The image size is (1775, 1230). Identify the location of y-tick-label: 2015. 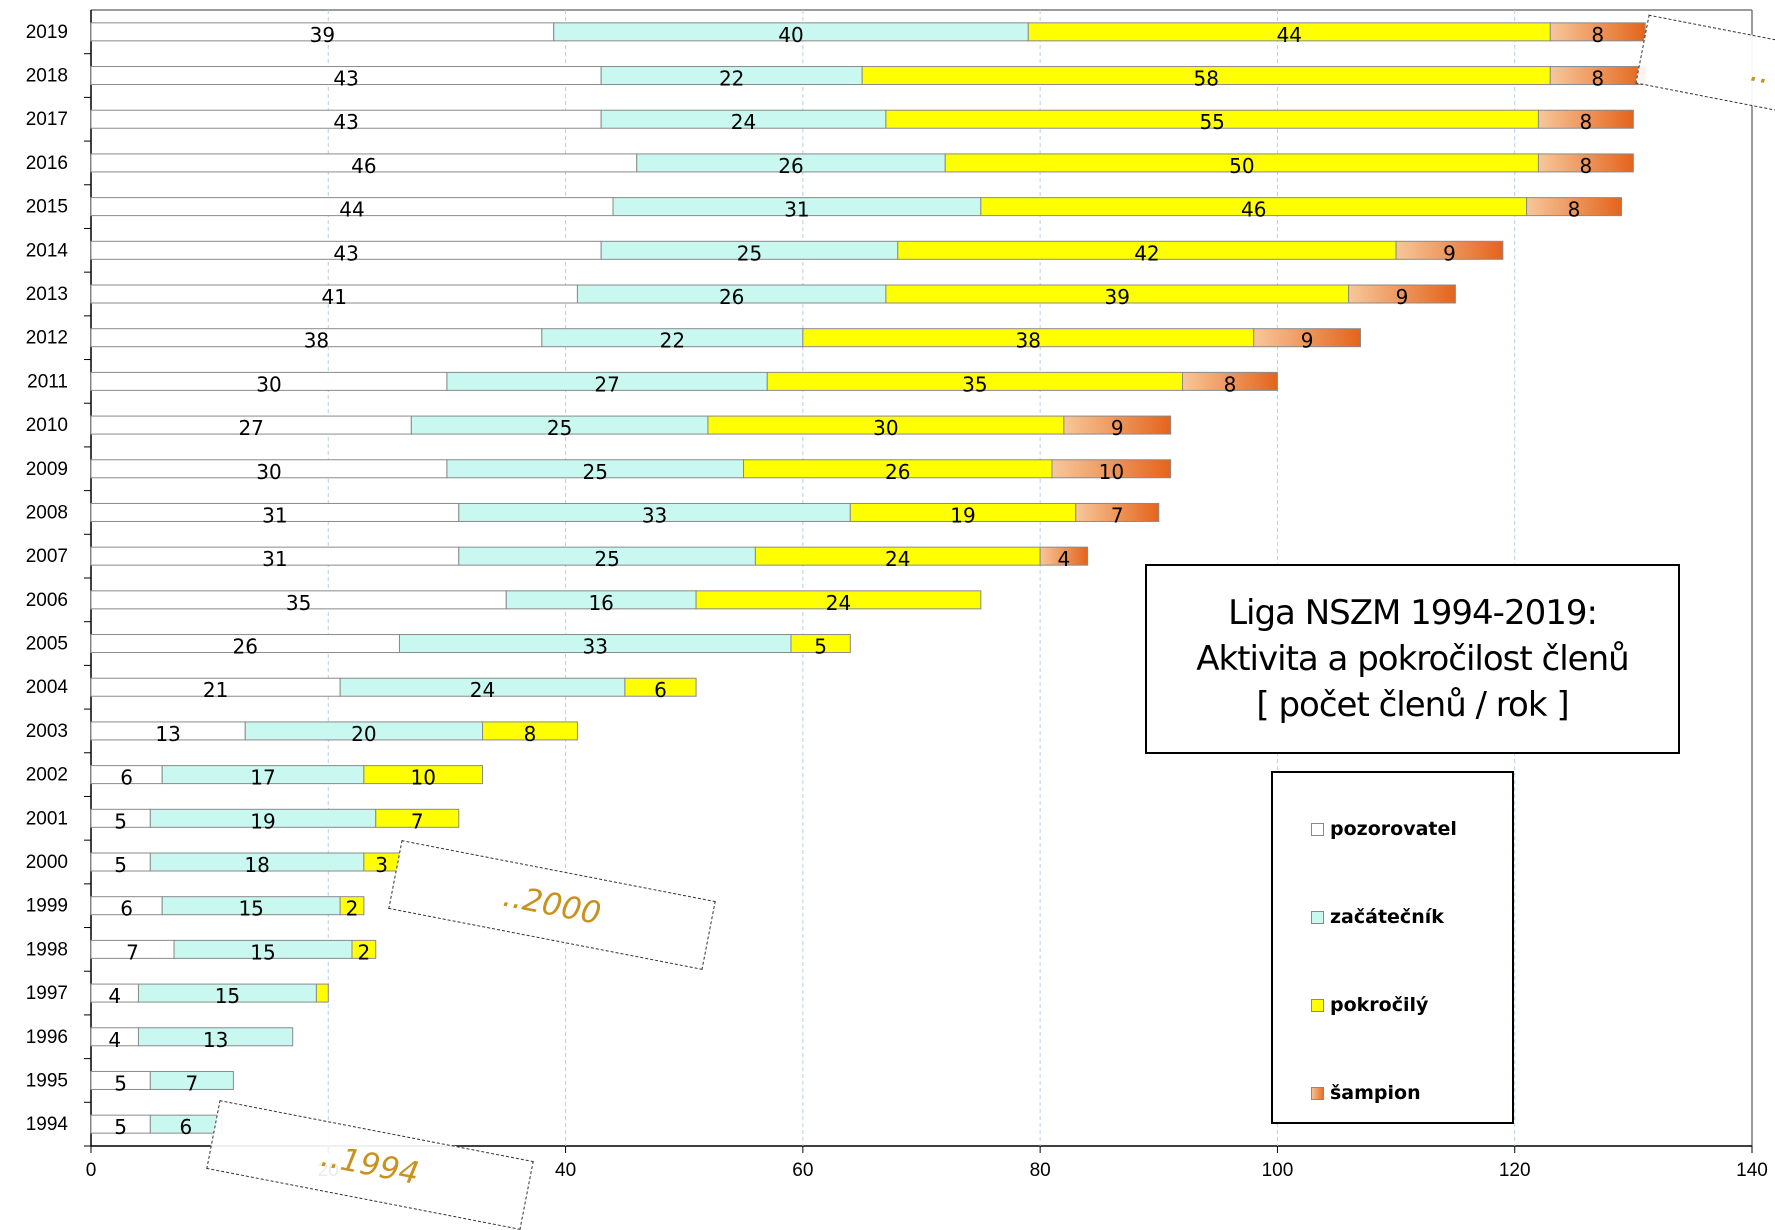
(47, 207).